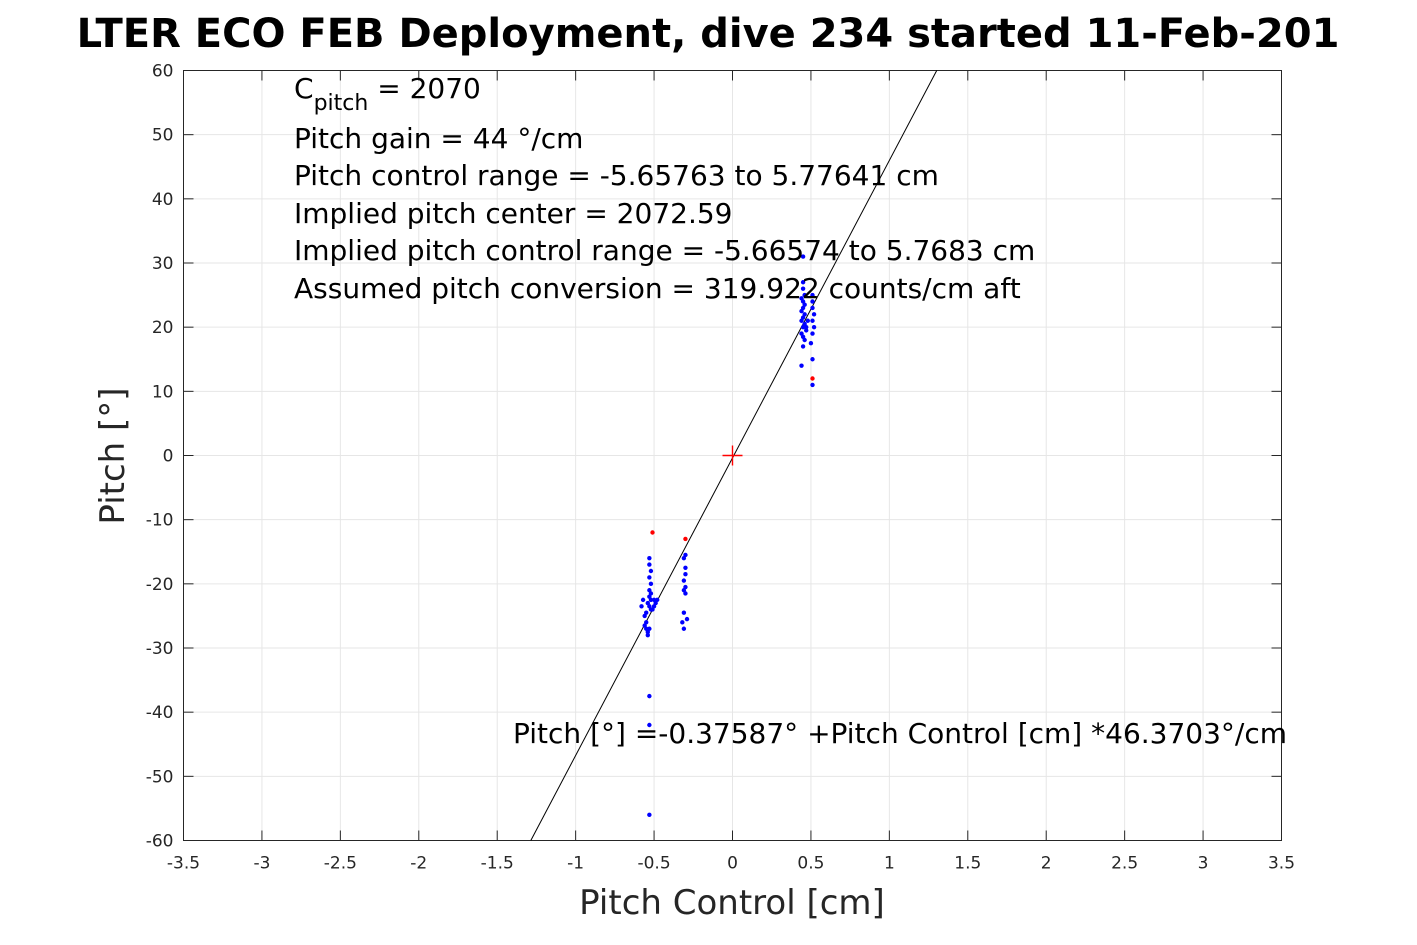 The image size is (1417, 945). What do you see at coordinates (261, 864) in the screenshot?
I see `x-tick-label: -3` at bounding box center [261, 864].